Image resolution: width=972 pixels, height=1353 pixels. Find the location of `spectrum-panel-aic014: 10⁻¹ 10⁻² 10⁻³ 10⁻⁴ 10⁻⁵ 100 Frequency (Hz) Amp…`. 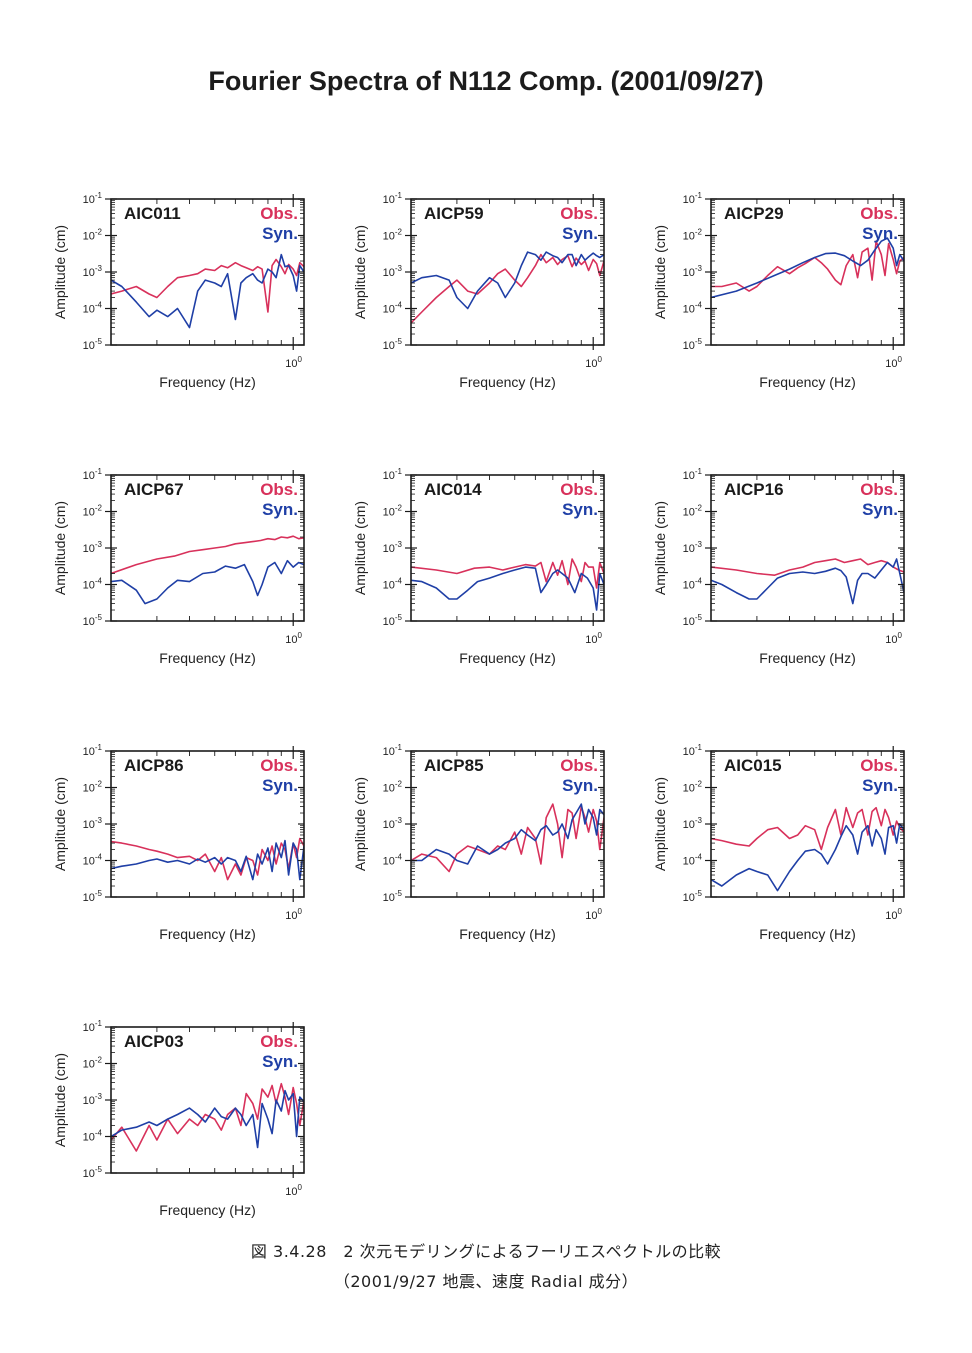

spectrum-panel-aic014: 10⁻¹ 10⁻² 10⁻³ 10⁻⁴ 10⁻⁵ 100 Frequency (Hz) Amp… is located at coordinates (478, 566).